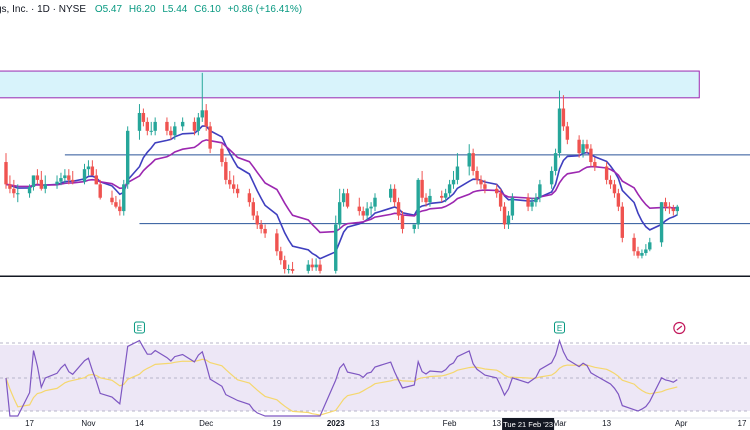 This screenshot has height=430, width=750. What do you see at coordinates (606, 423) in the screenshot?
I see `x-tick-label: 13` at bounding box center [606, 423].